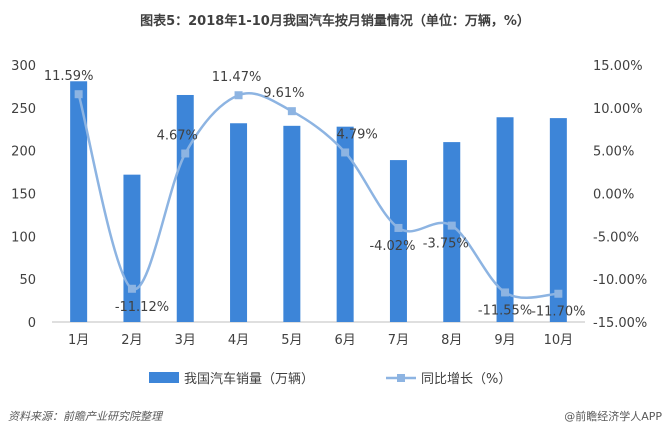 The height and width of the screenshot is (434, 670). I want to click on y-right-tick-label: 5.00%, so click(613, 152).